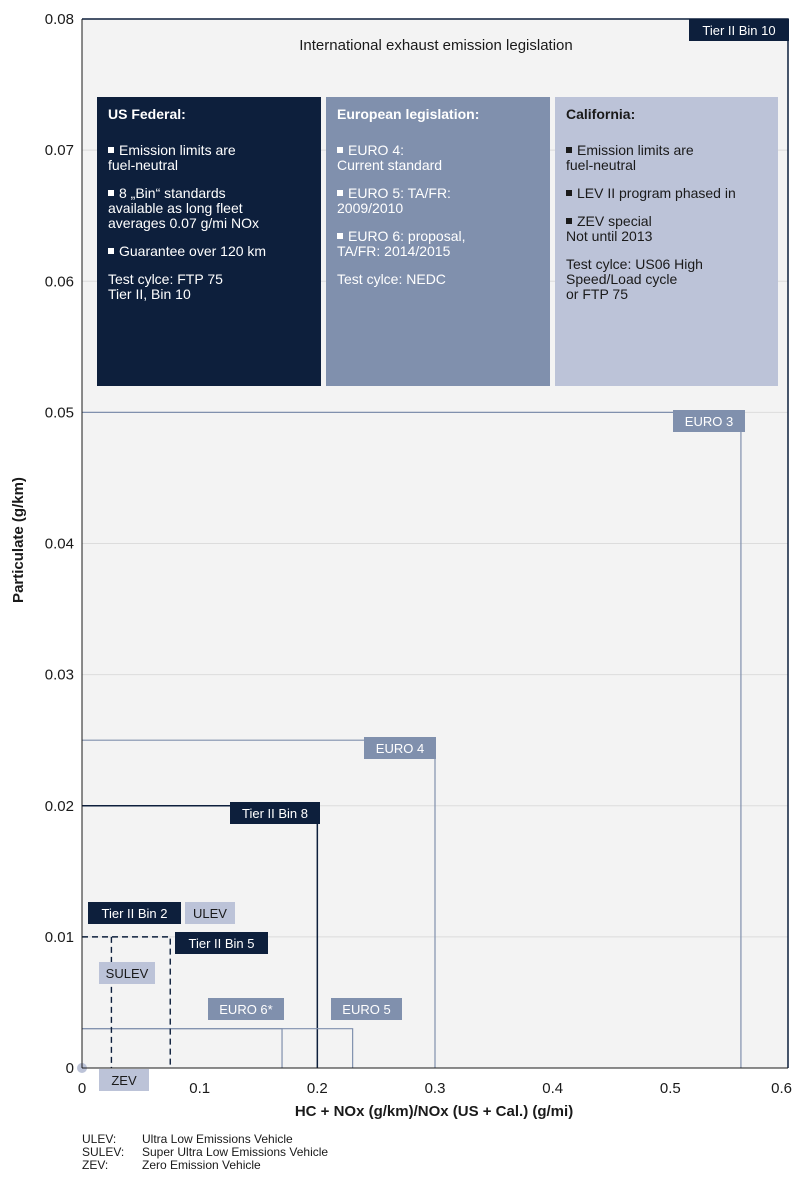  Describe the element at coordinates (781, 1088) in the screenshot. I see `x-tick-label: 0.6` at that location.